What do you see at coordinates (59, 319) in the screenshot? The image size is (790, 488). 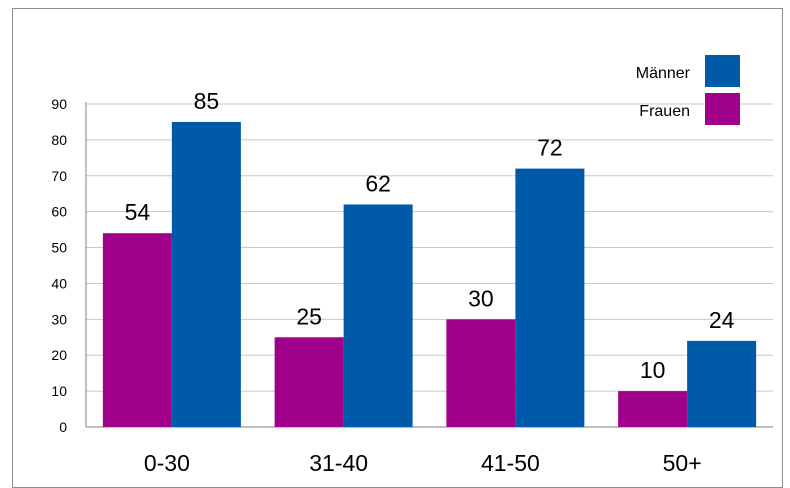 I see `y-tick-label: 30` at bounding box center [59, 319].